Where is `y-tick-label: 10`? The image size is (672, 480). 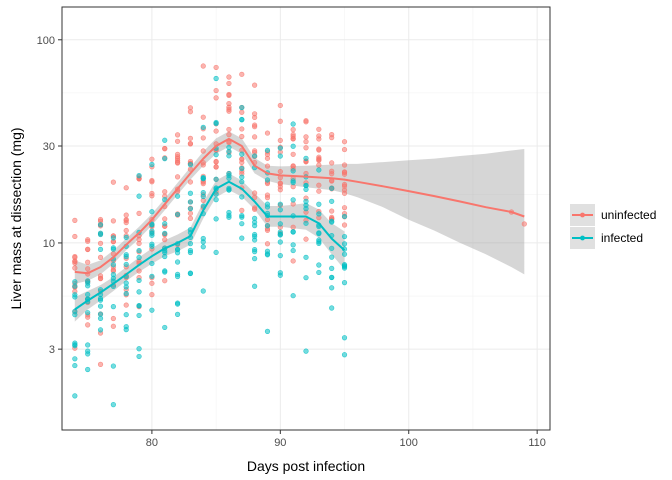 y-tick-label: 10 is located at coordinates (49, 244).